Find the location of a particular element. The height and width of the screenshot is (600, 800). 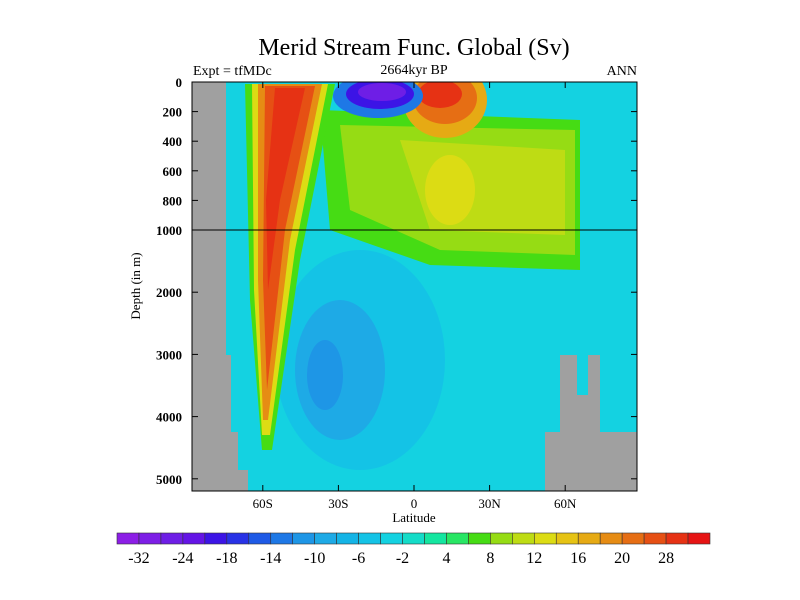

chart-title: Merid Stream Func. Global (Sv) is located at coordinates (413, 48).